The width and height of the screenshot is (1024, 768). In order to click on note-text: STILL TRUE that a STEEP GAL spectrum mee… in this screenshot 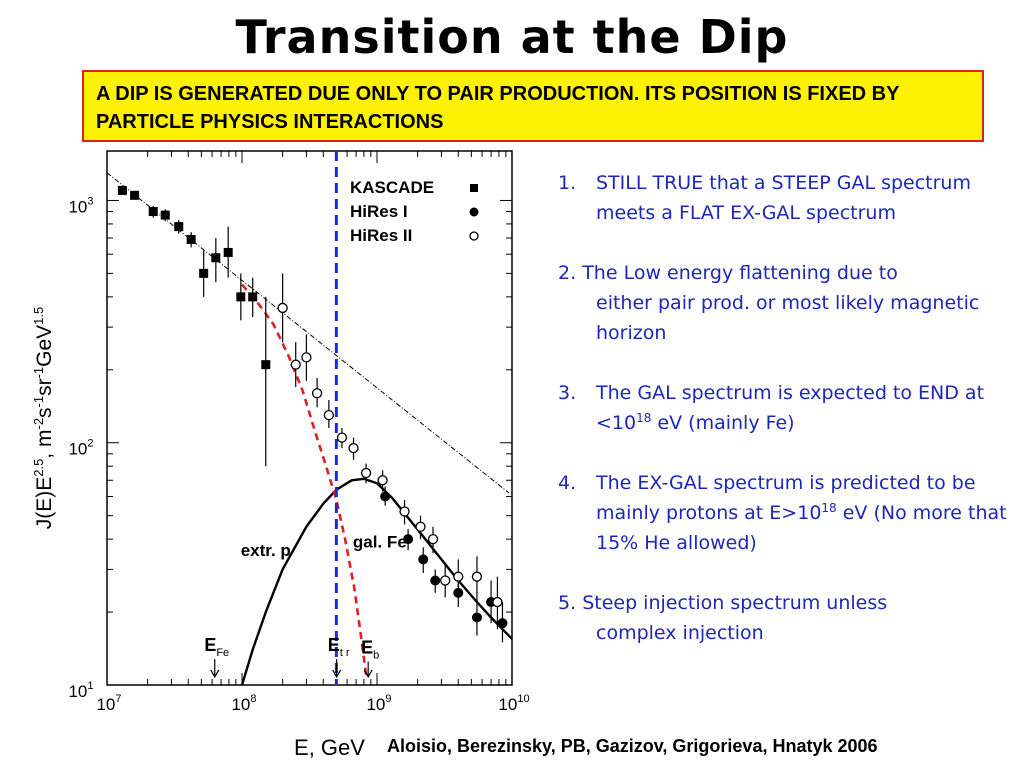, I will do `click(783, 198)`.